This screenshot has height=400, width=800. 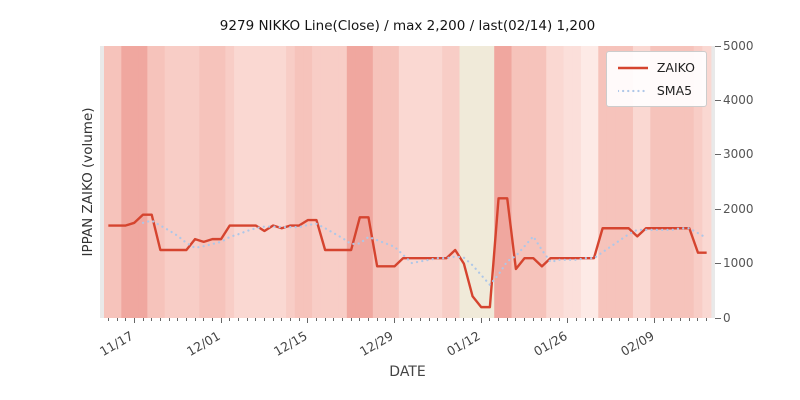 I want to click on legend: ZAIKO SMA5, so click(x=656, y=79).